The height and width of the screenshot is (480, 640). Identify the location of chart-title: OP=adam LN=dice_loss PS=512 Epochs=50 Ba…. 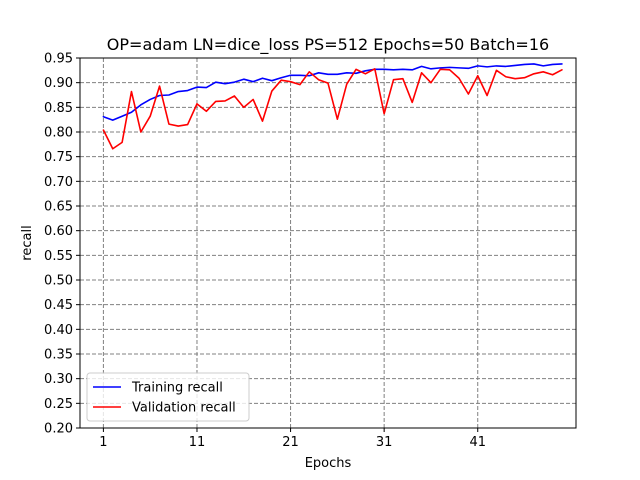
(328, 45).